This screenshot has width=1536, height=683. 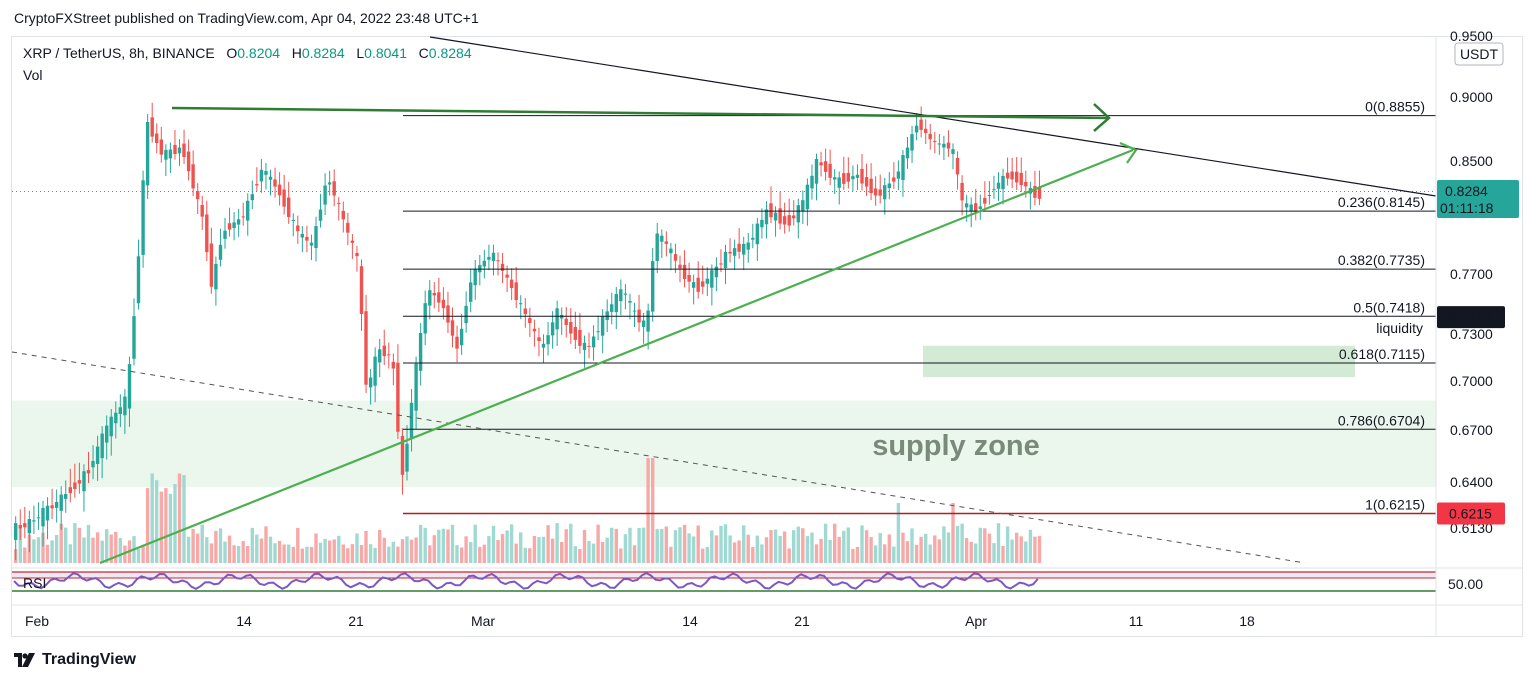 I want to click on currency-label: USDT, so click(x=1479, y=54).